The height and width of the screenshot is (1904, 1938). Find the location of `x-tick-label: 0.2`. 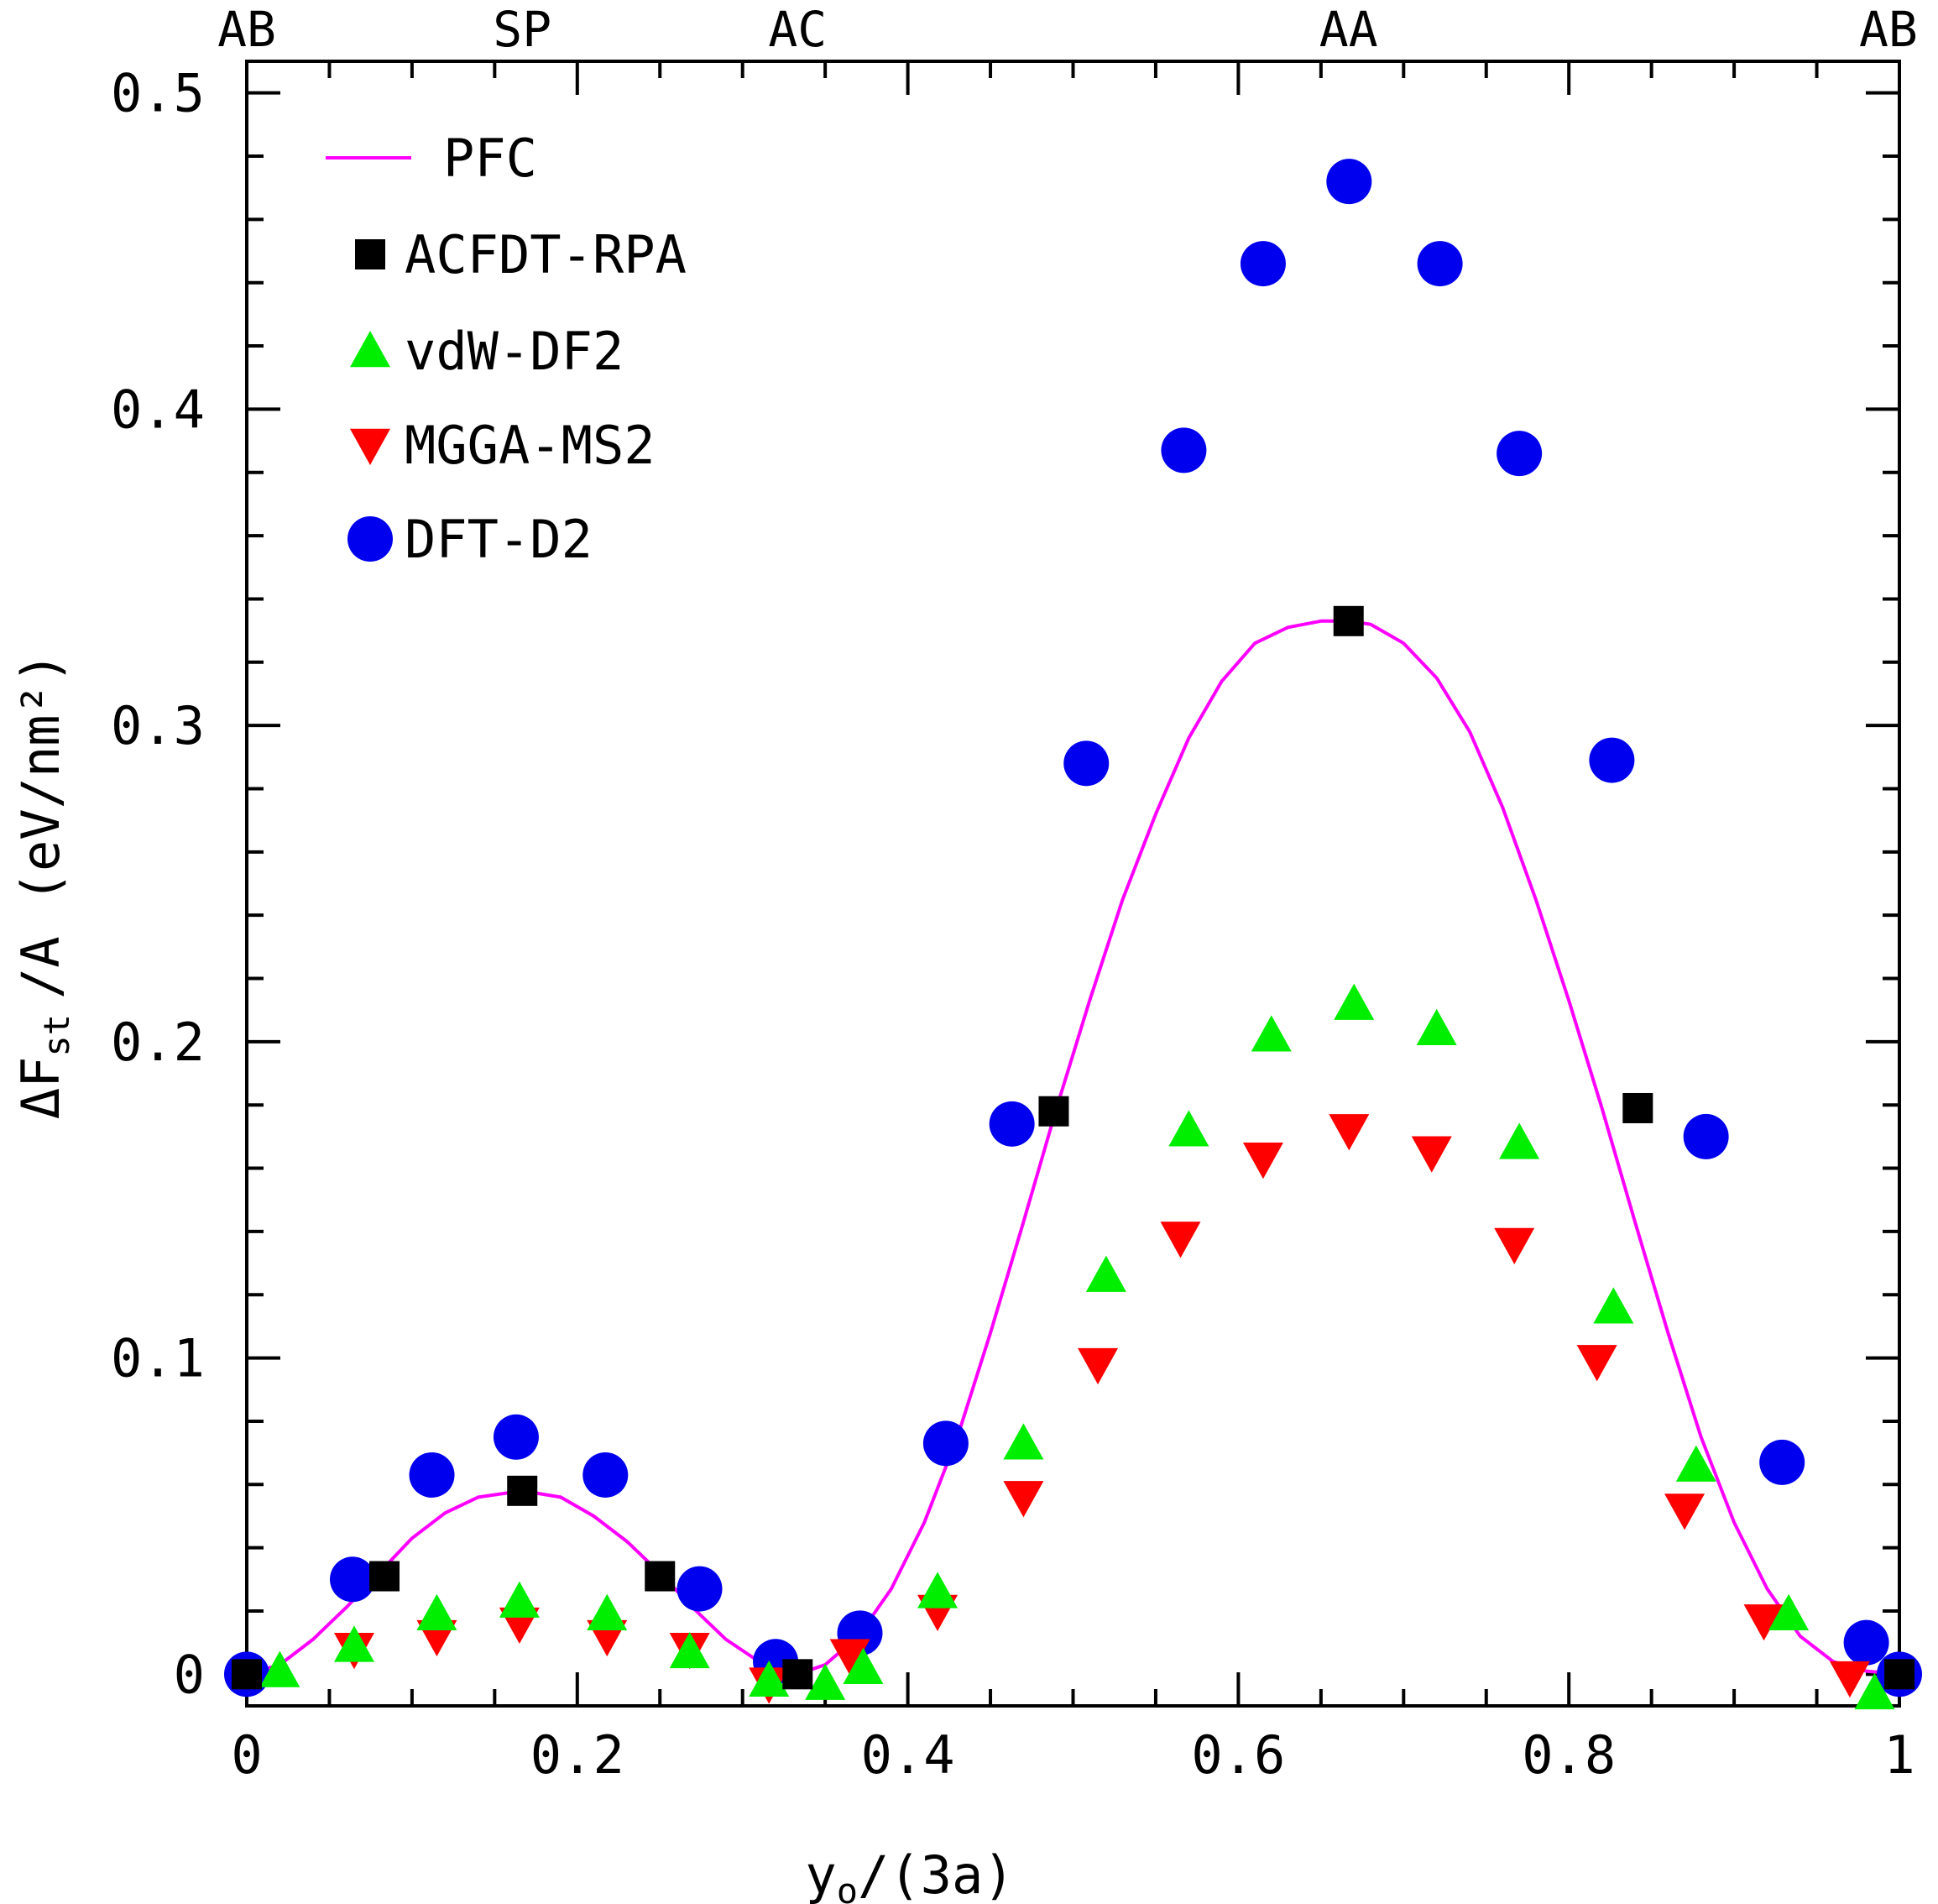

x-tick-label: 0.2 is located at coordinates (577, 1755).